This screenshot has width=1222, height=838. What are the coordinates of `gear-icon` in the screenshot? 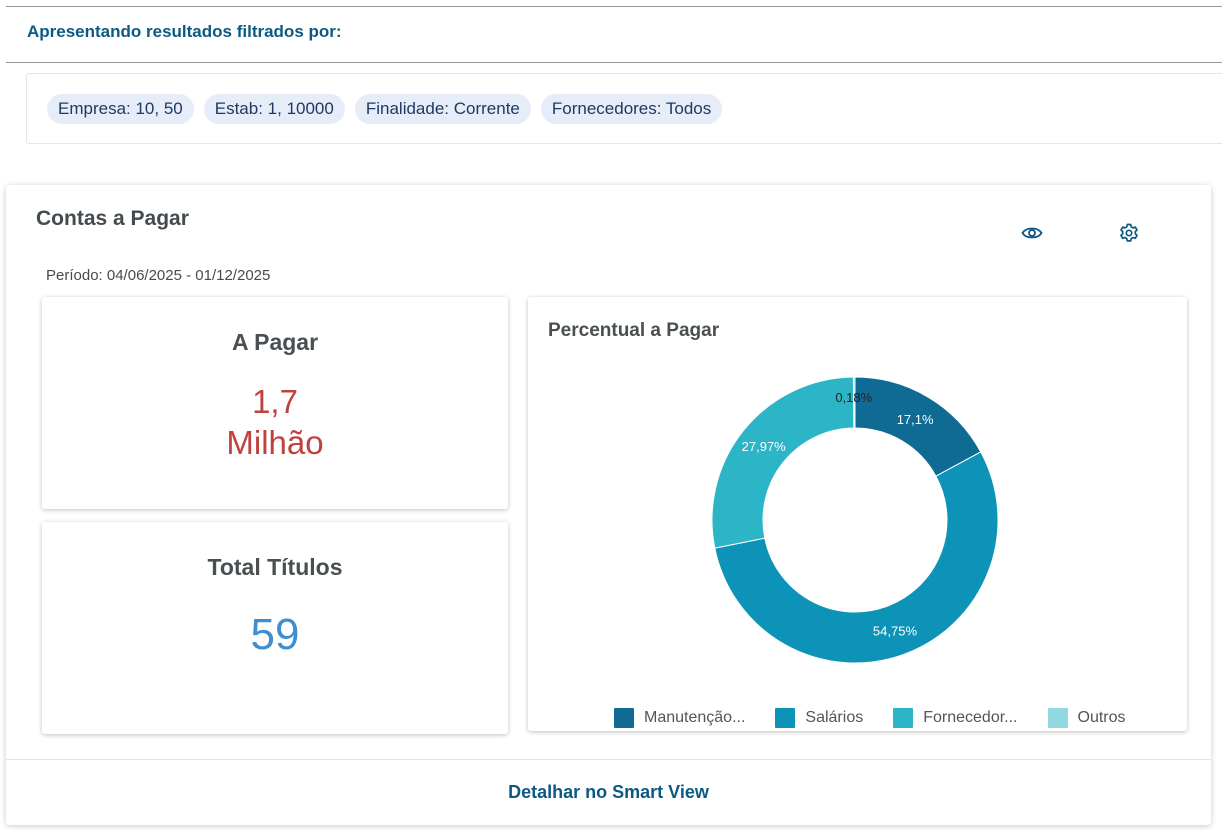 It's located at (1129, 233).